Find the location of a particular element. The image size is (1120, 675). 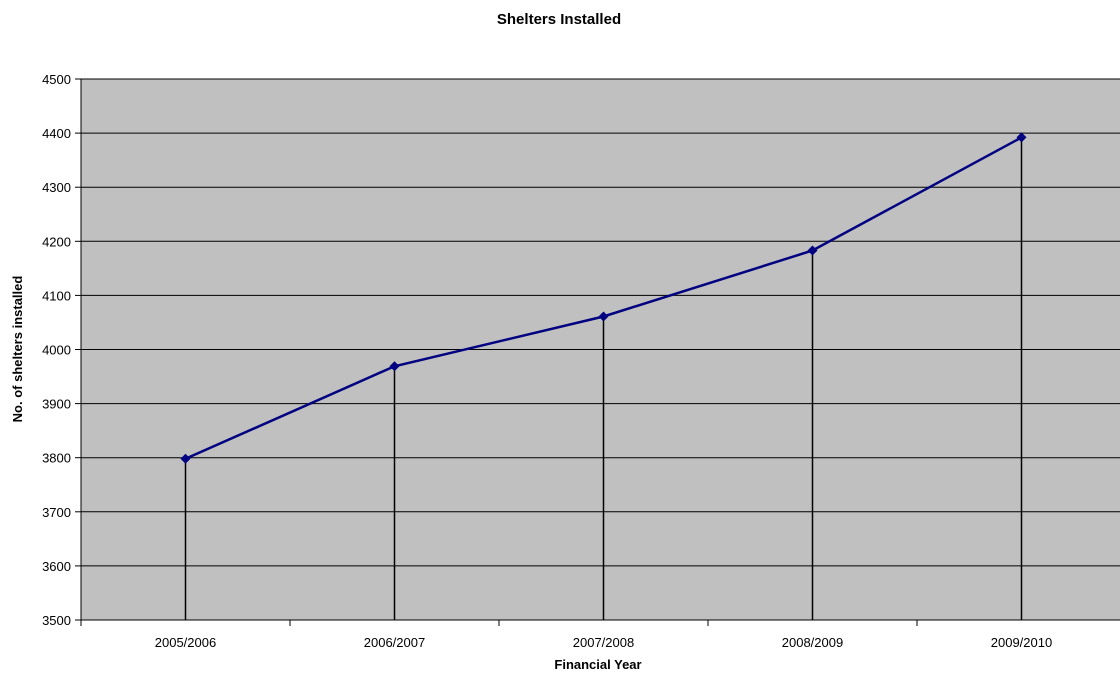

x-tick-label: 2008/2009 is located at coordinates (812, 642).